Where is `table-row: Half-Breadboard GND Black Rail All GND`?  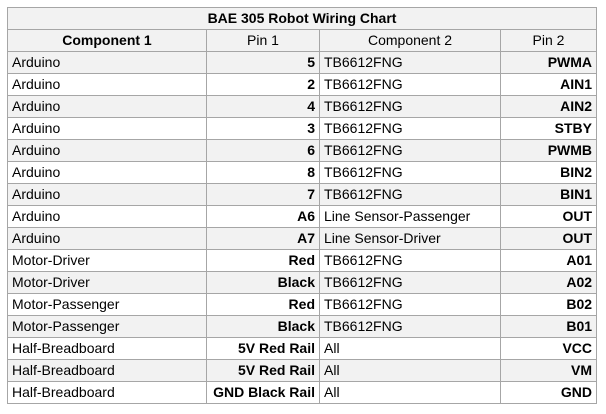
table-row: Half-Breadboard GND Black Rail All GND is located at coordinates (302, 392).